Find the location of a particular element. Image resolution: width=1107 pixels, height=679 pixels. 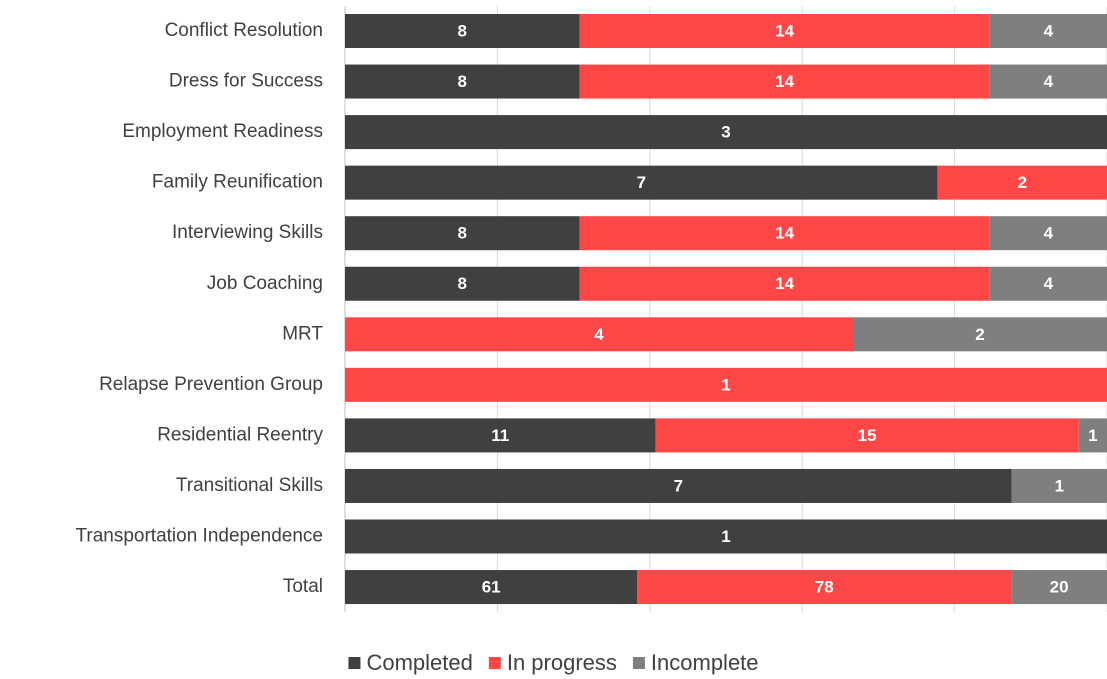

y-tick-label: Relapse Prevention Group is located at coordinates (211, 384).